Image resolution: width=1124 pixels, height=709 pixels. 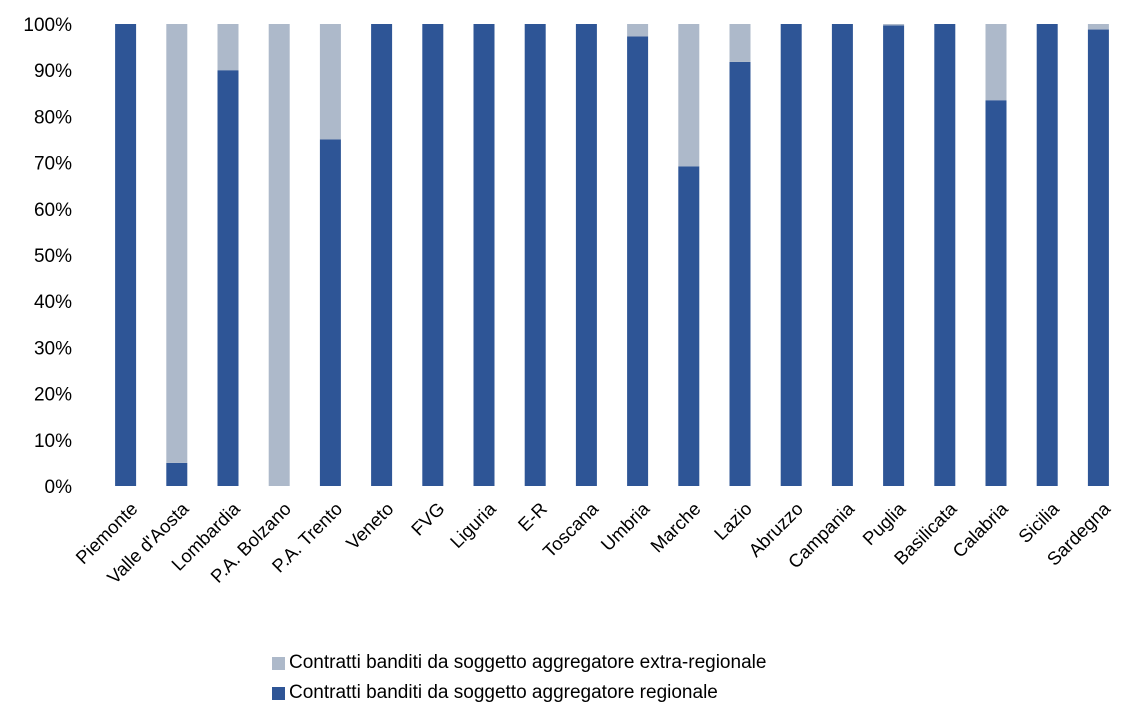 I want to click on x-tick-label: Liguria, so click(x=473, y=524).